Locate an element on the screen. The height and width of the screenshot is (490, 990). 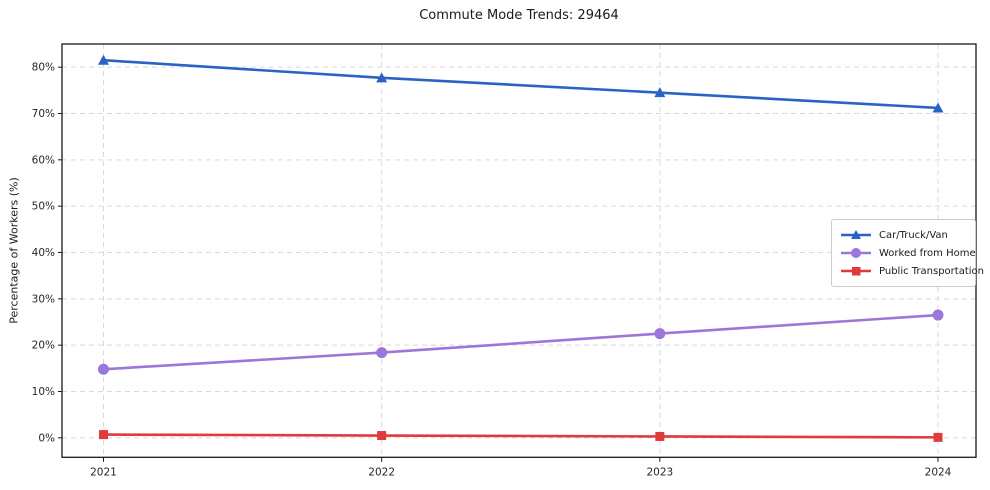
x-tick-label: 2021 is located at coordinates (103, 472).